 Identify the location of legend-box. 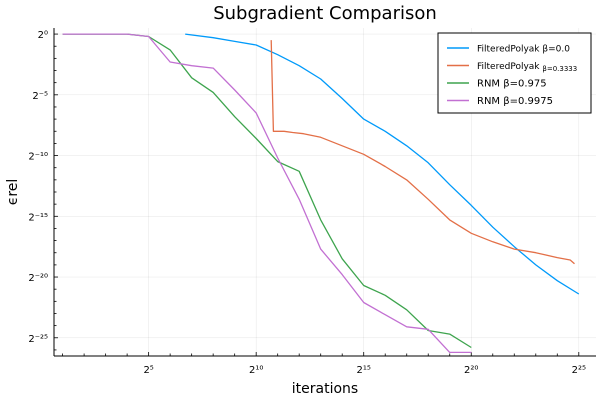
(514, 73).